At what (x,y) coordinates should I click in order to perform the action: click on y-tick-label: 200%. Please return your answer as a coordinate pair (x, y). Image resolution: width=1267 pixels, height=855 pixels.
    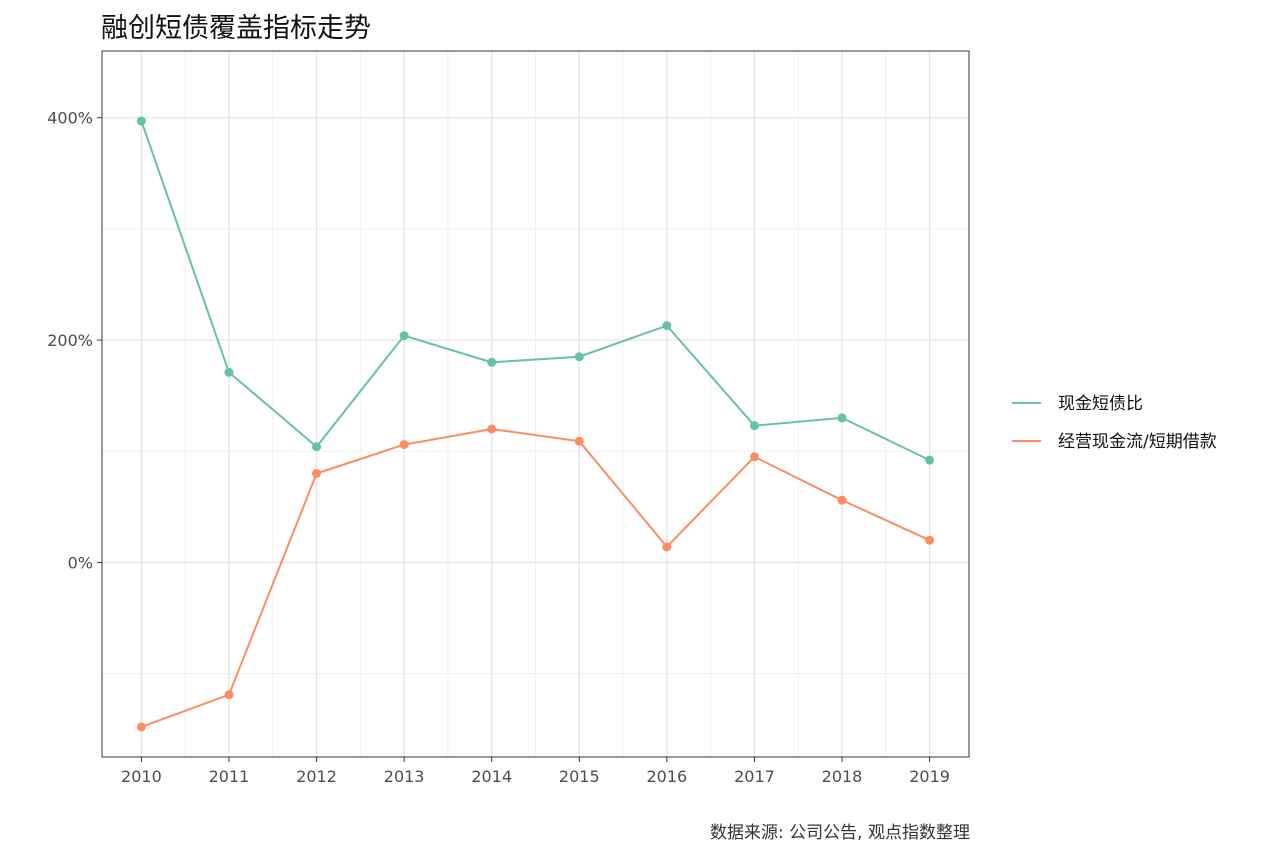
    Looking at the image, I should click on (70, 340).